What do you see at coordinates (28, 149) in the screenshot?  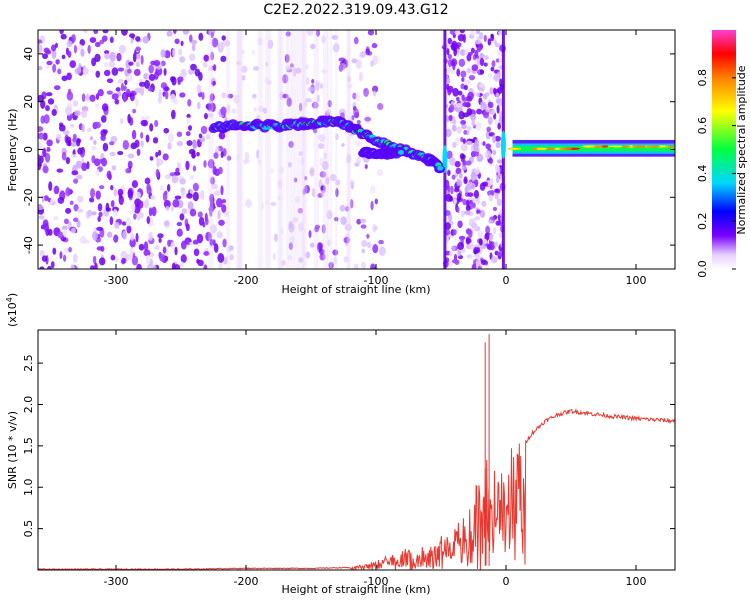 I see `y-tick-label: 0` at bounding box center [28, 149].